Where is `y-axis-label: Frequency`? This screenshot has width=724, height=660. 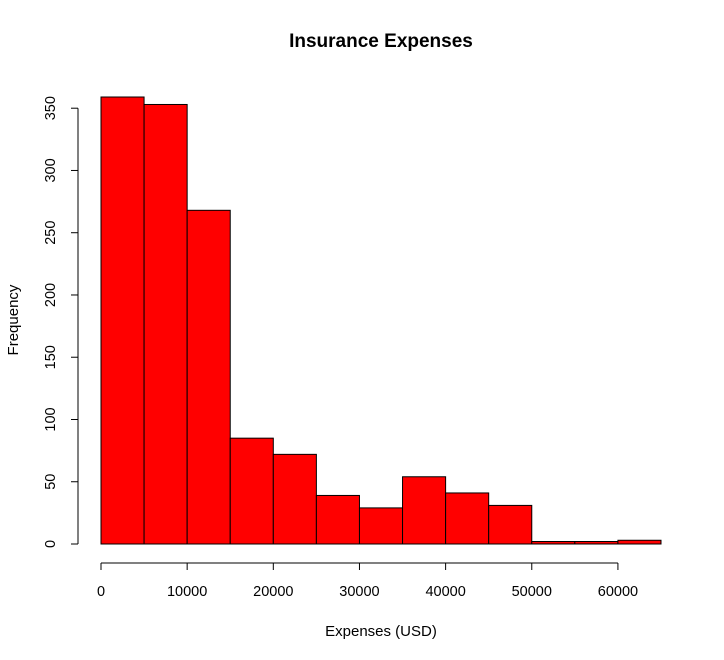
y-axis-label: Frequency is located at coordinates (13, 319).